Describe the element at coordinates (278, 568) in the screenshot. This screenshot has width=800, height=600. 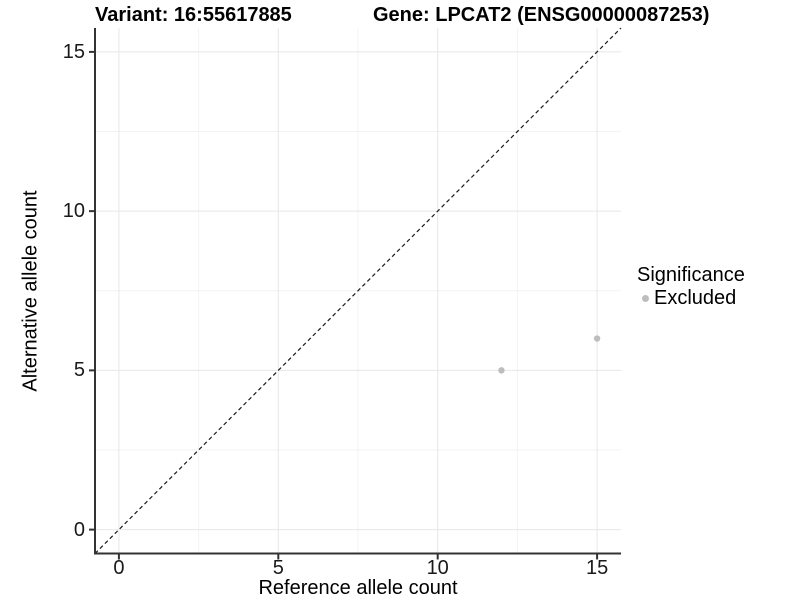
I see `x-axis-tick-label: 5` at that location.